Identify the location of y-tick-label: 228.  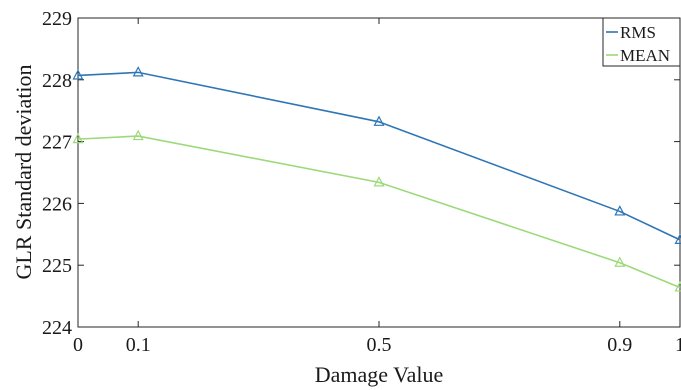
(57, 81).